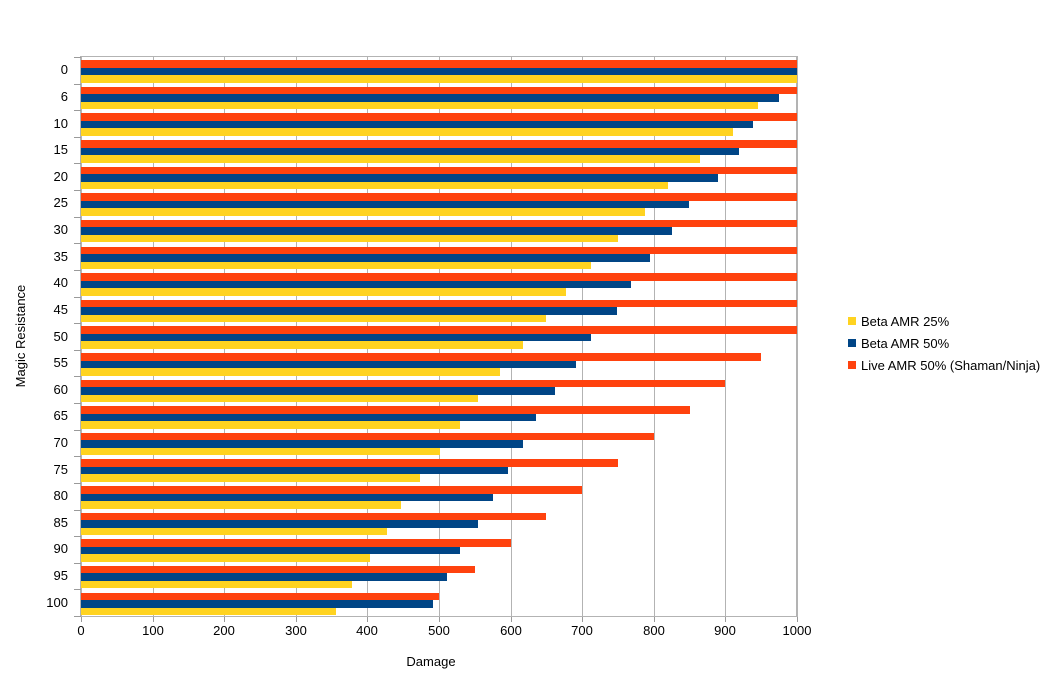 The height and width of the screenshot is (692, 1043). Describe the element at coordinates (367, 630) in the screenshot. I see `x-tick-label-400: 400` at that location.